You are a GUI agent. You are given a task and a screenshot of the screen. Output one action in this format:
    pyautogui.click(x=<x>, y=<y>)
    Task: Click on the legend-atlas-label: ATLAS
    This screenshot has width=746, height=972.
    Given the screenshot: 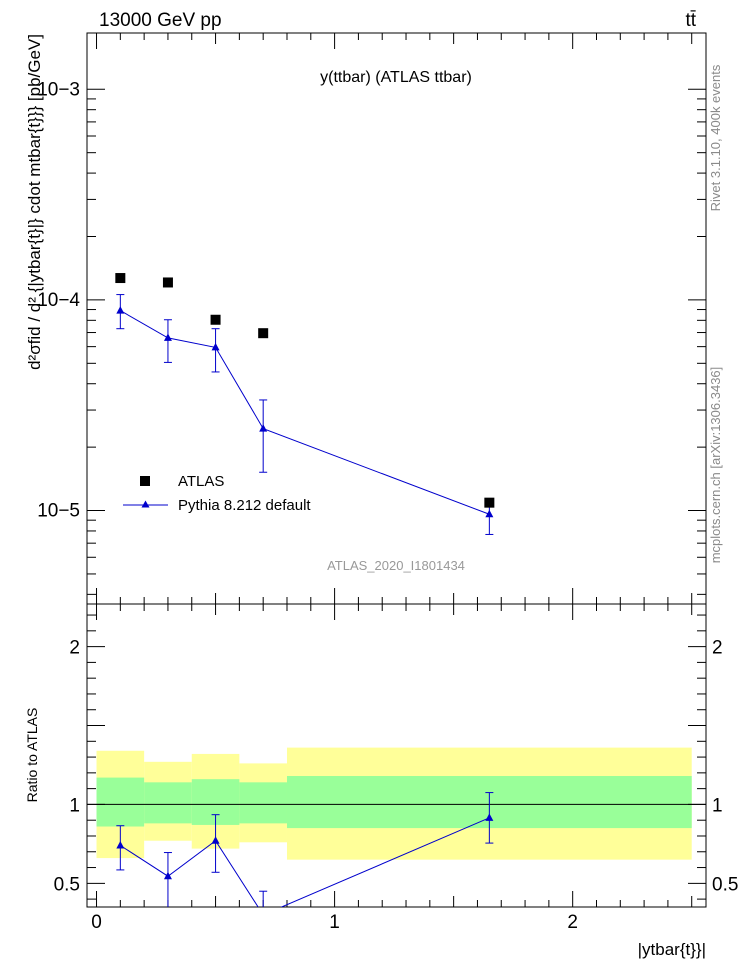 What is the action you would take?
    pyautogui.click(x=201, y=481)
    